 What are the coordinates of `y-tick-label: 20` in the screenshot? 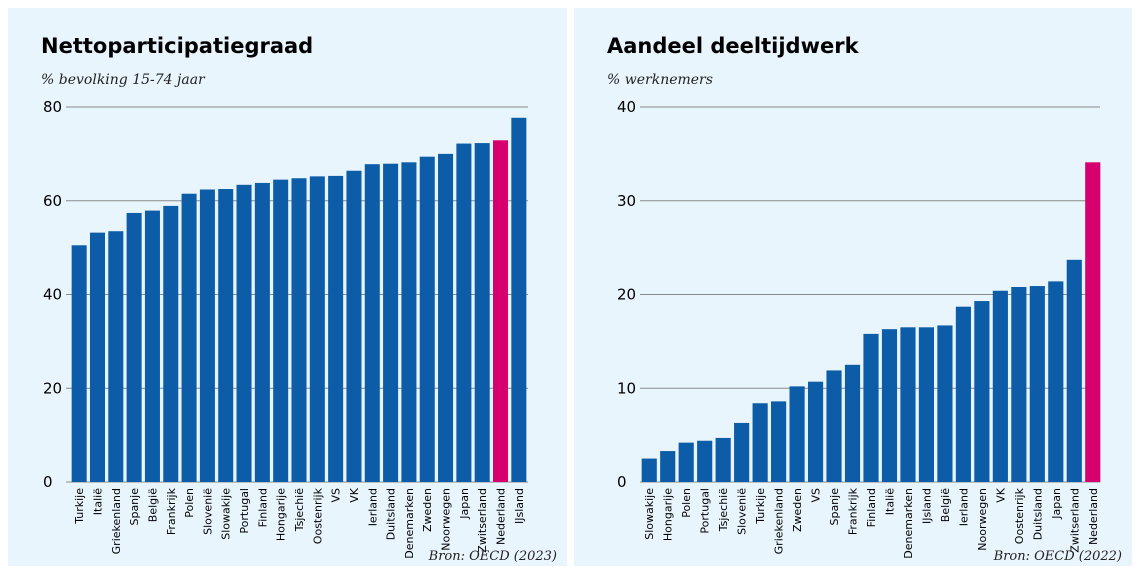 It's located at (52, 388).